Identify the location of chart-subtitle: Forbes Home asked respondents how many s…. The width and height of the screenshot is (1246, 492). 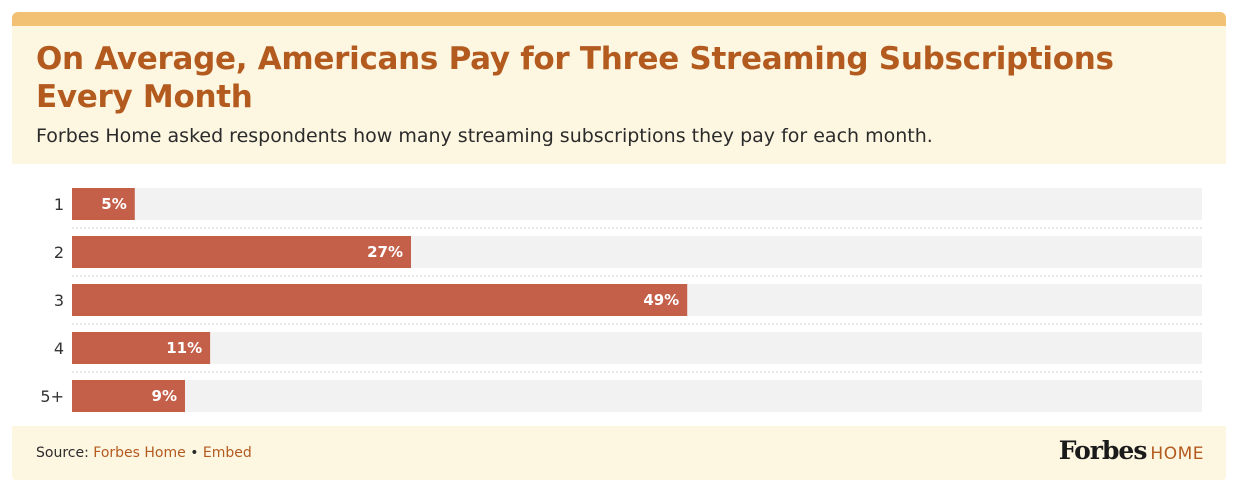
(484, 136).